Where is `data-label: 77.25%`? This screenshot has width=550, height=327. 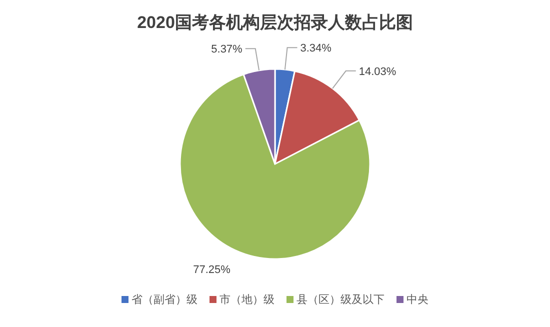
data-label: 77.25% is located at coordinates (212, 270).